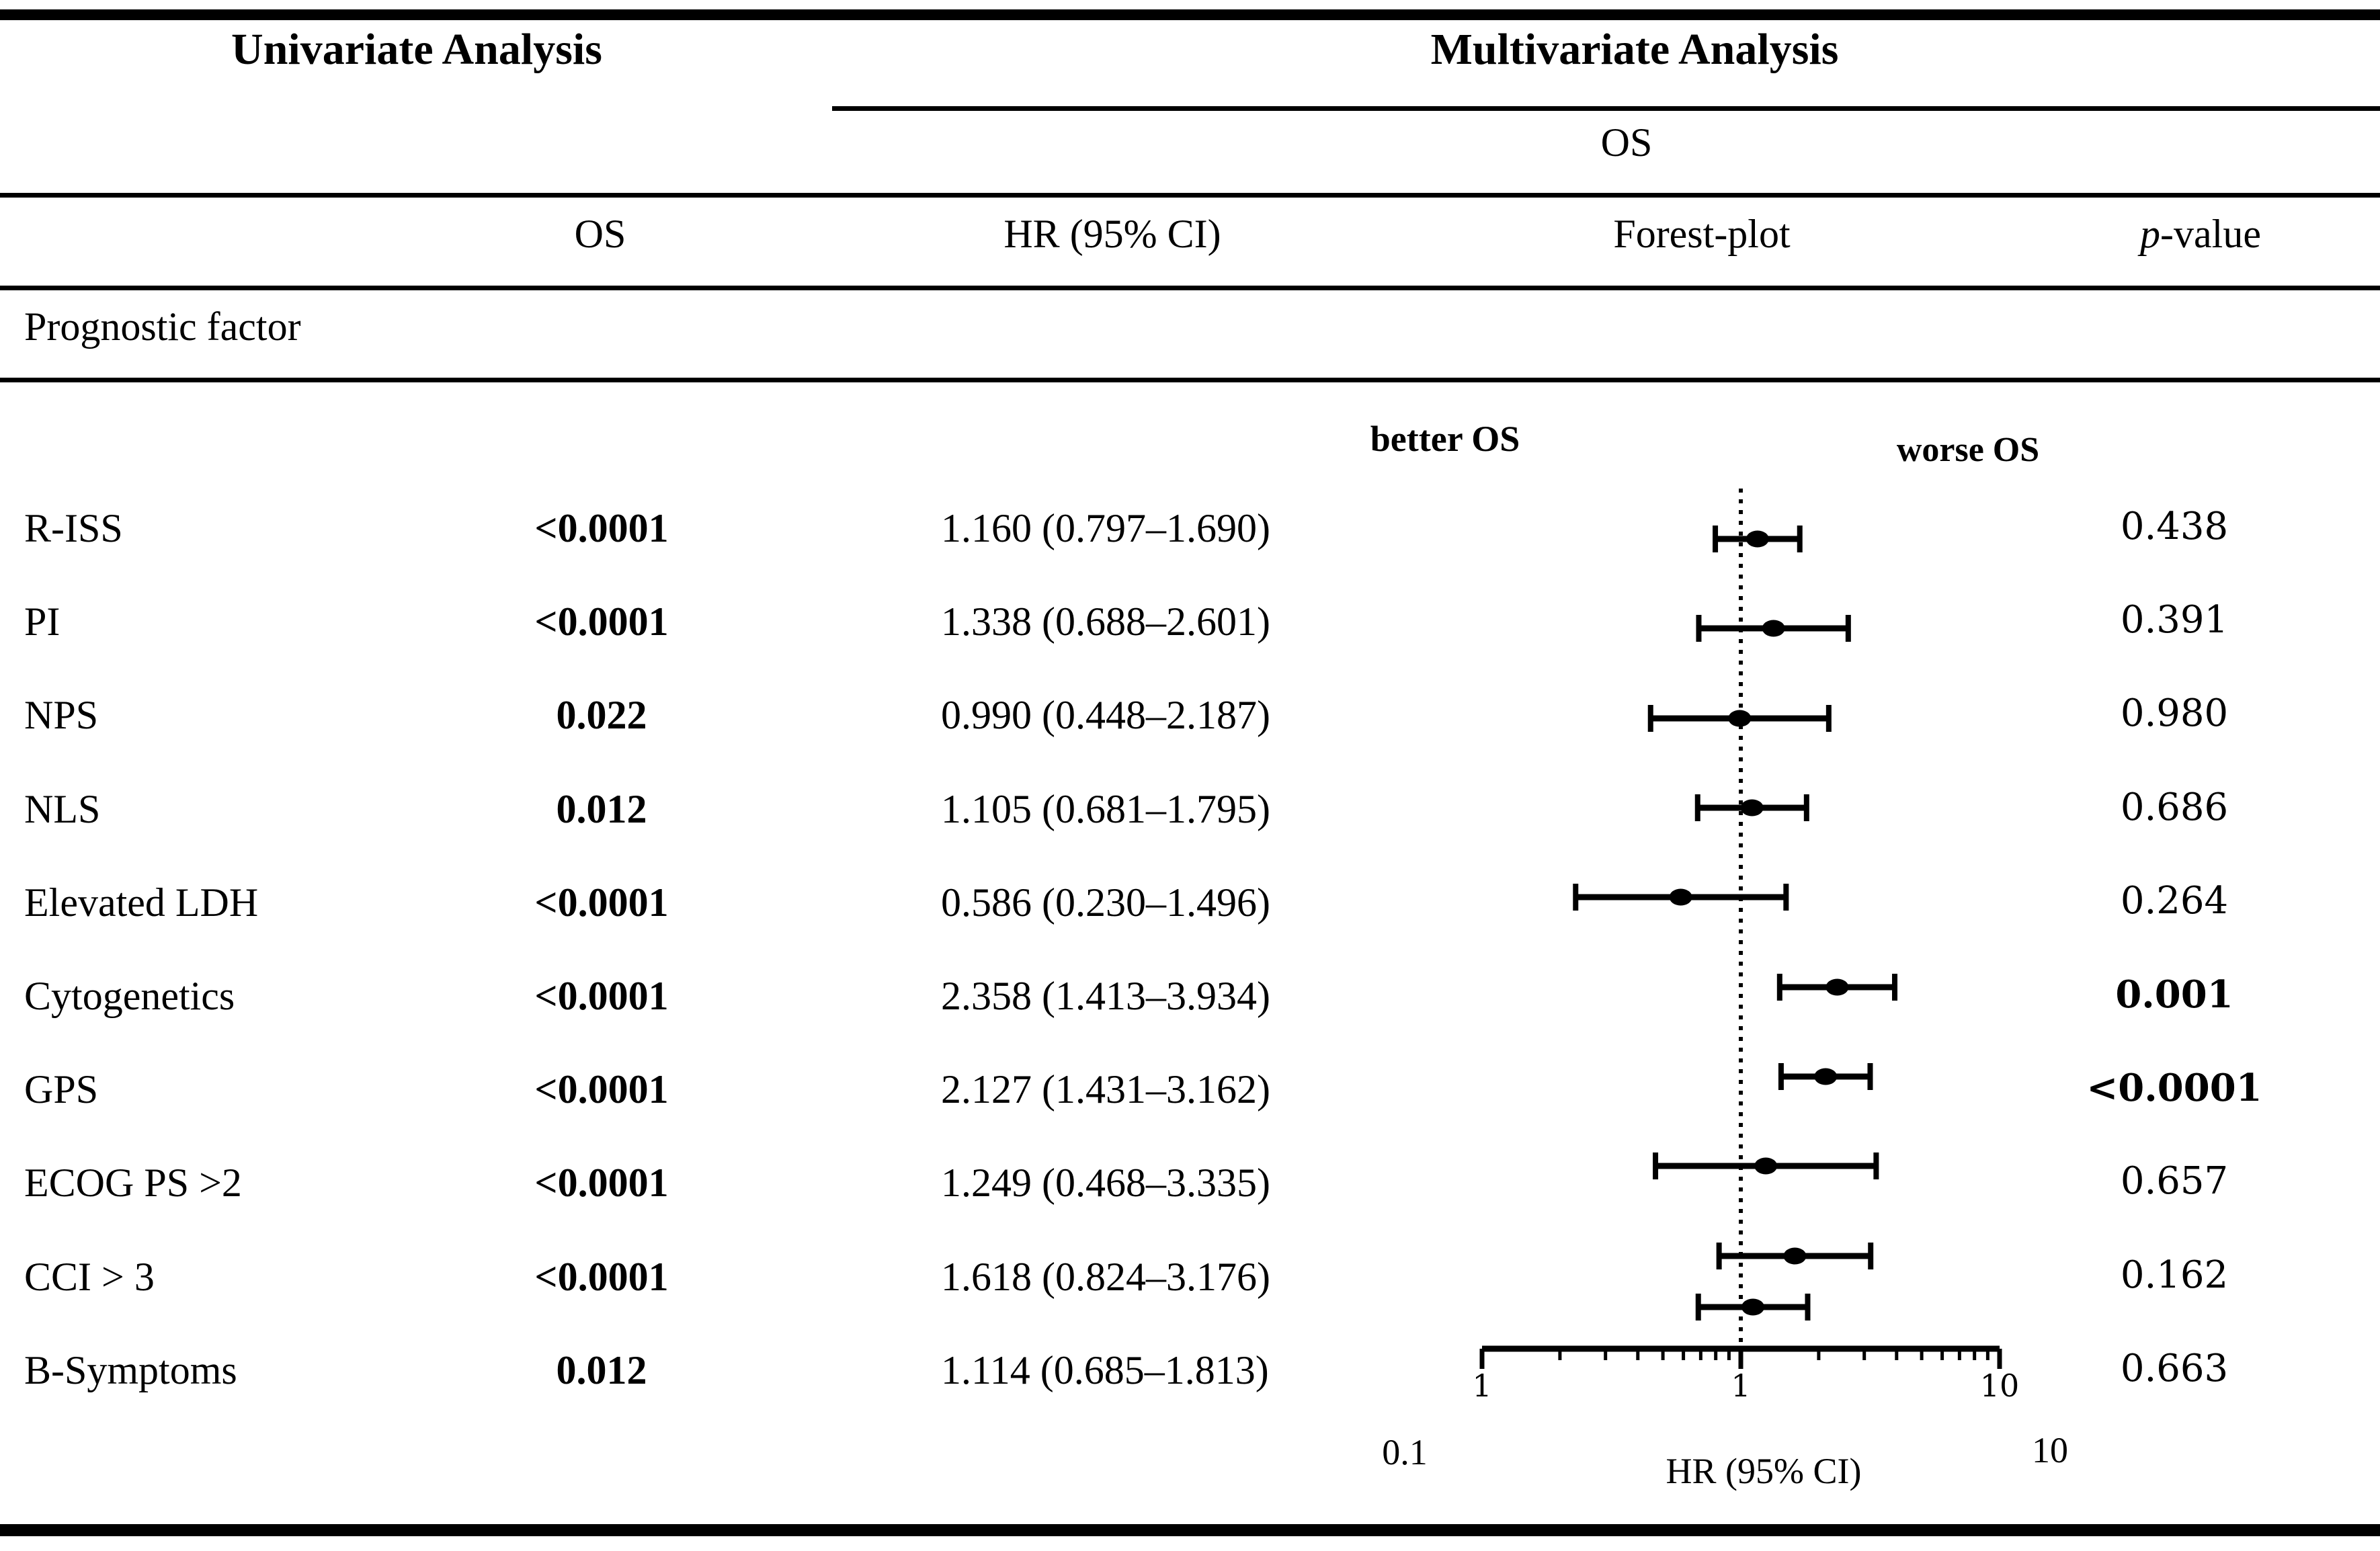 This screenshot has width=2380, height=1551. I want to click on multivariate-p-value: 0.391, so click(2174, 620).